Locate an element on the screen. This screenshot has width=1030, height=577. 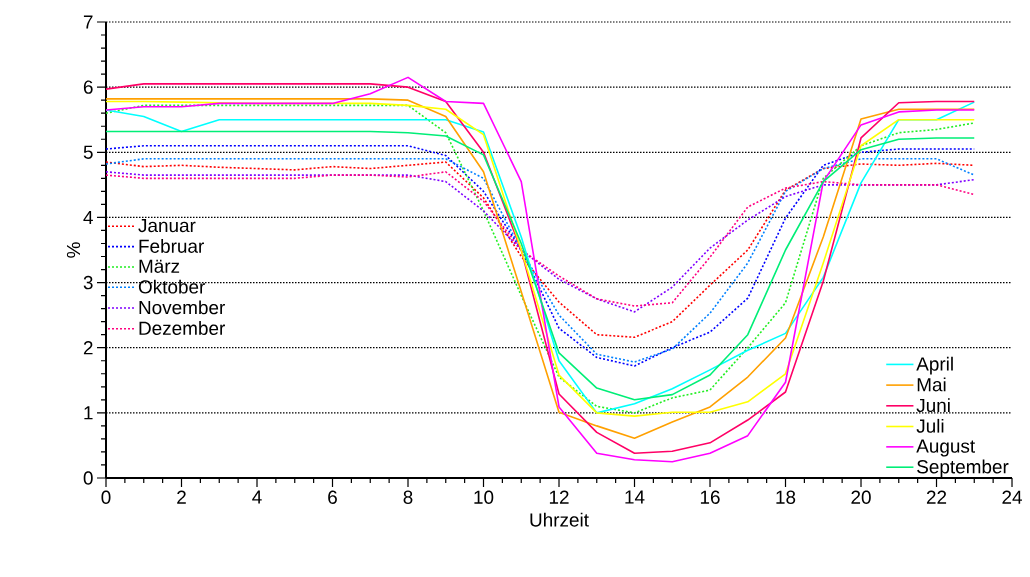
y-tick-label: 7 is located at coordinates (88, 22).